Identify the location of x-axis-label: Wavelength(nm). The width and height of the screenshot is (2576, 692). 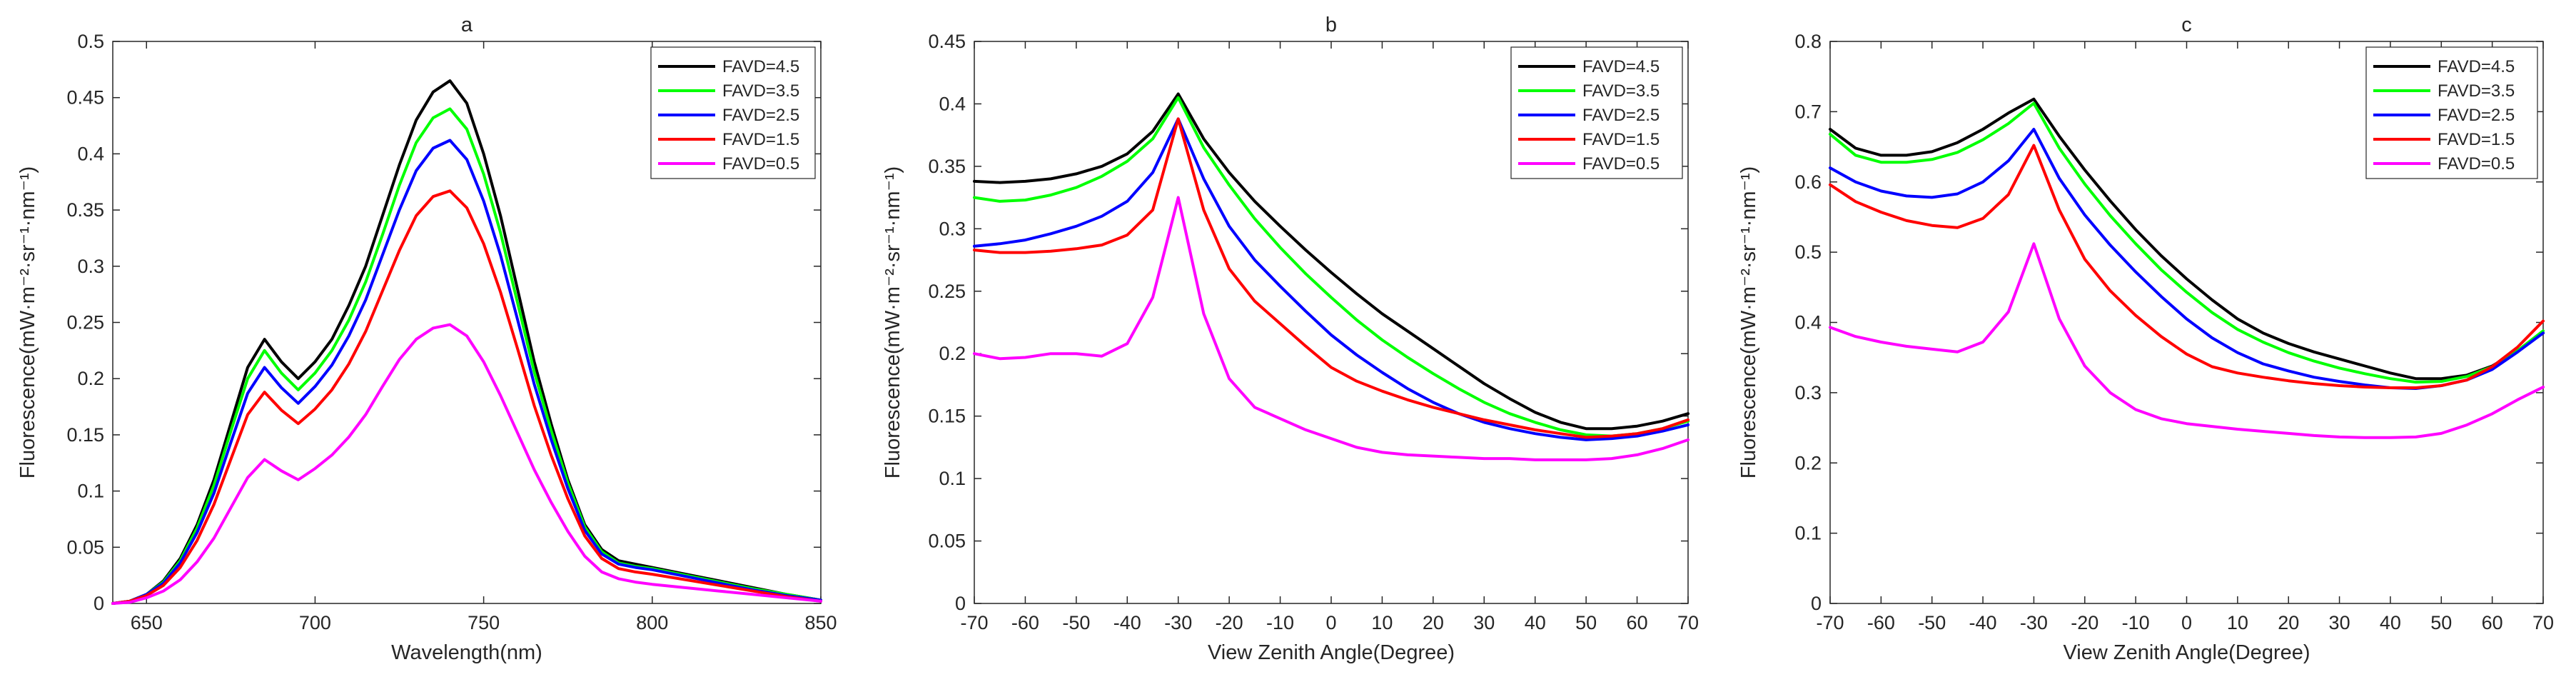
(466, 652).